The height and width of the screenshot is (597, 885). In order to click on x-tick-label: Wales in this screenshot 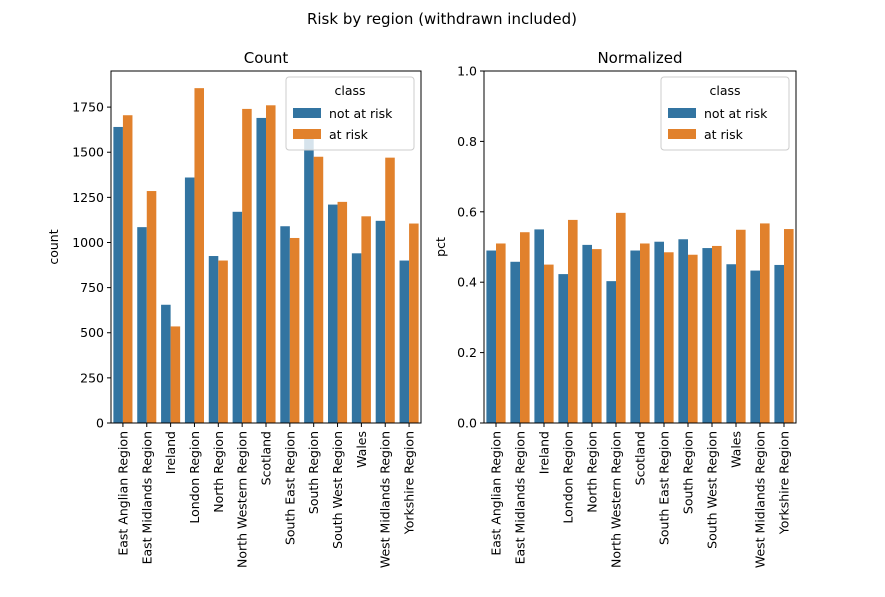, I will do `click(361, 449)`.